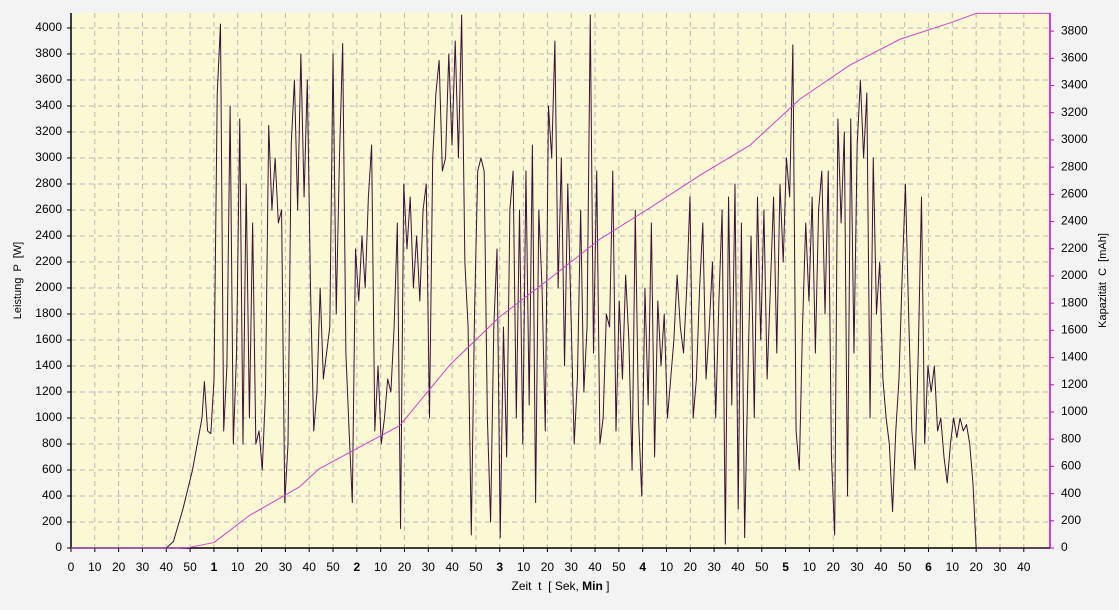  Describe the element at coordinates (52, 469) in the screenshot. I see `y-tick-label: 600` at that location.